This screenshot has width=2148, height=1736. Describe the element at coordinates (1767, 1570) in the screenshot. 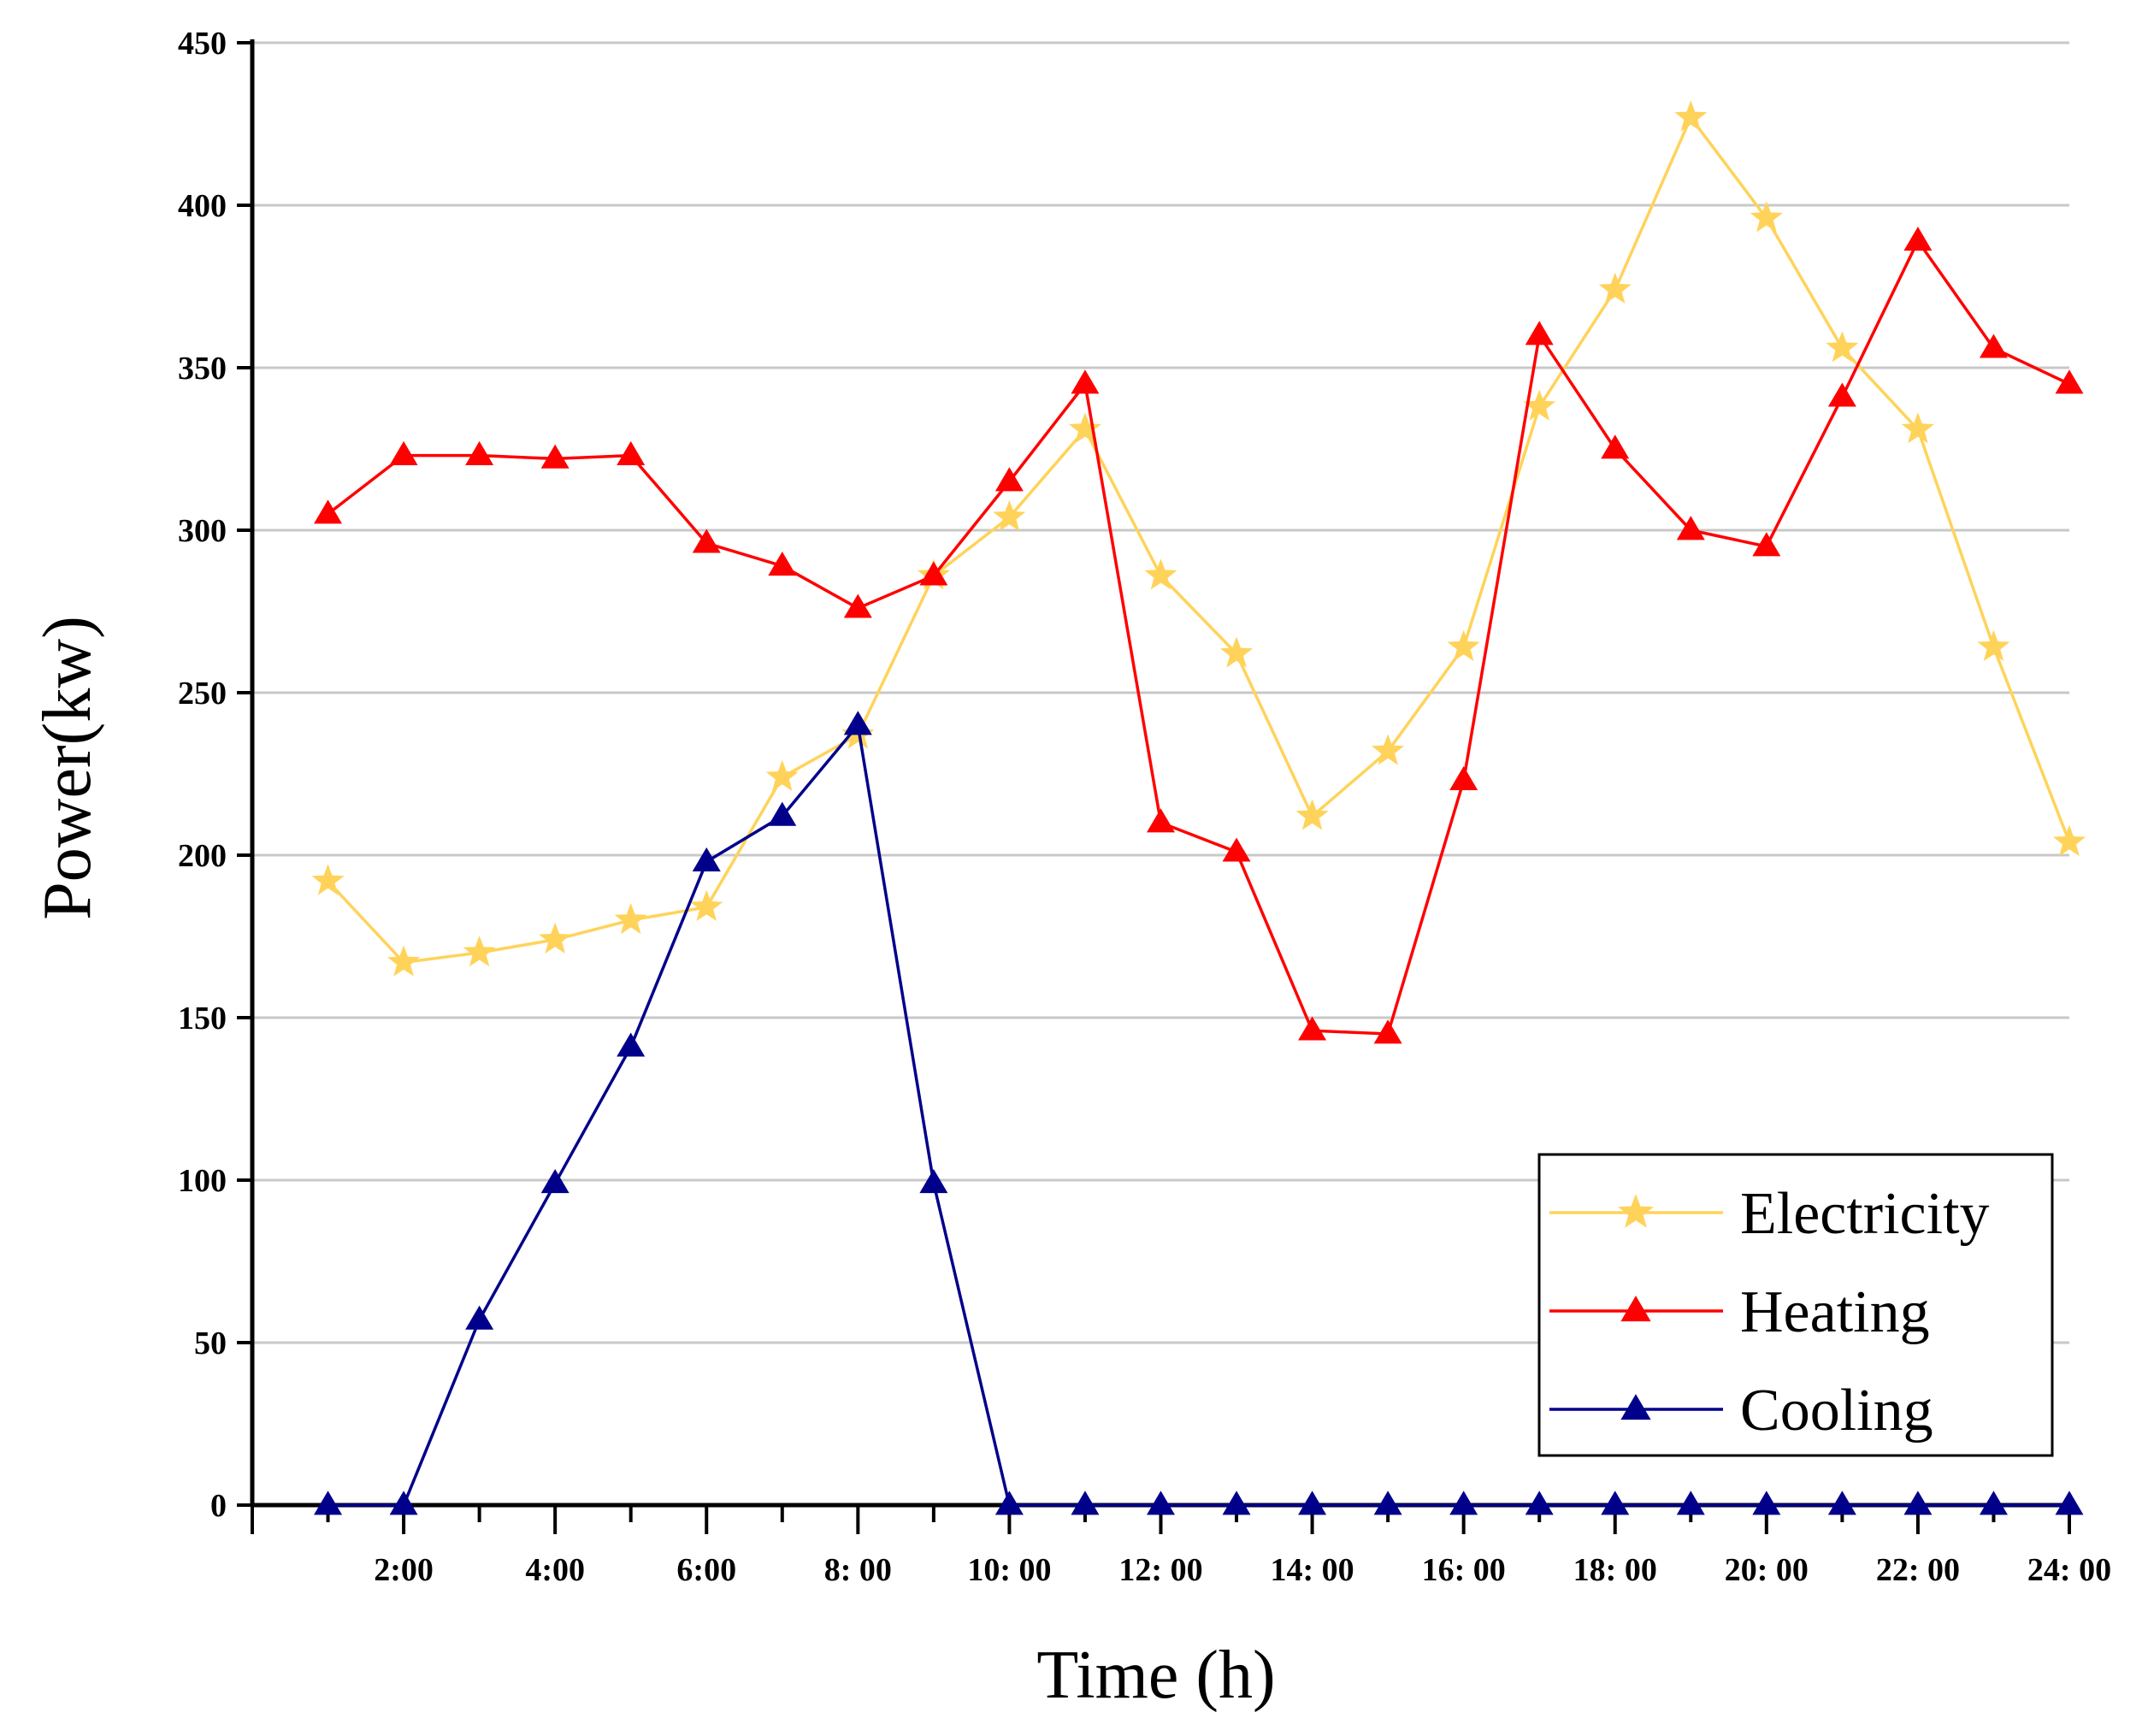

I see `x-tick-label: 20: 00` at that location.